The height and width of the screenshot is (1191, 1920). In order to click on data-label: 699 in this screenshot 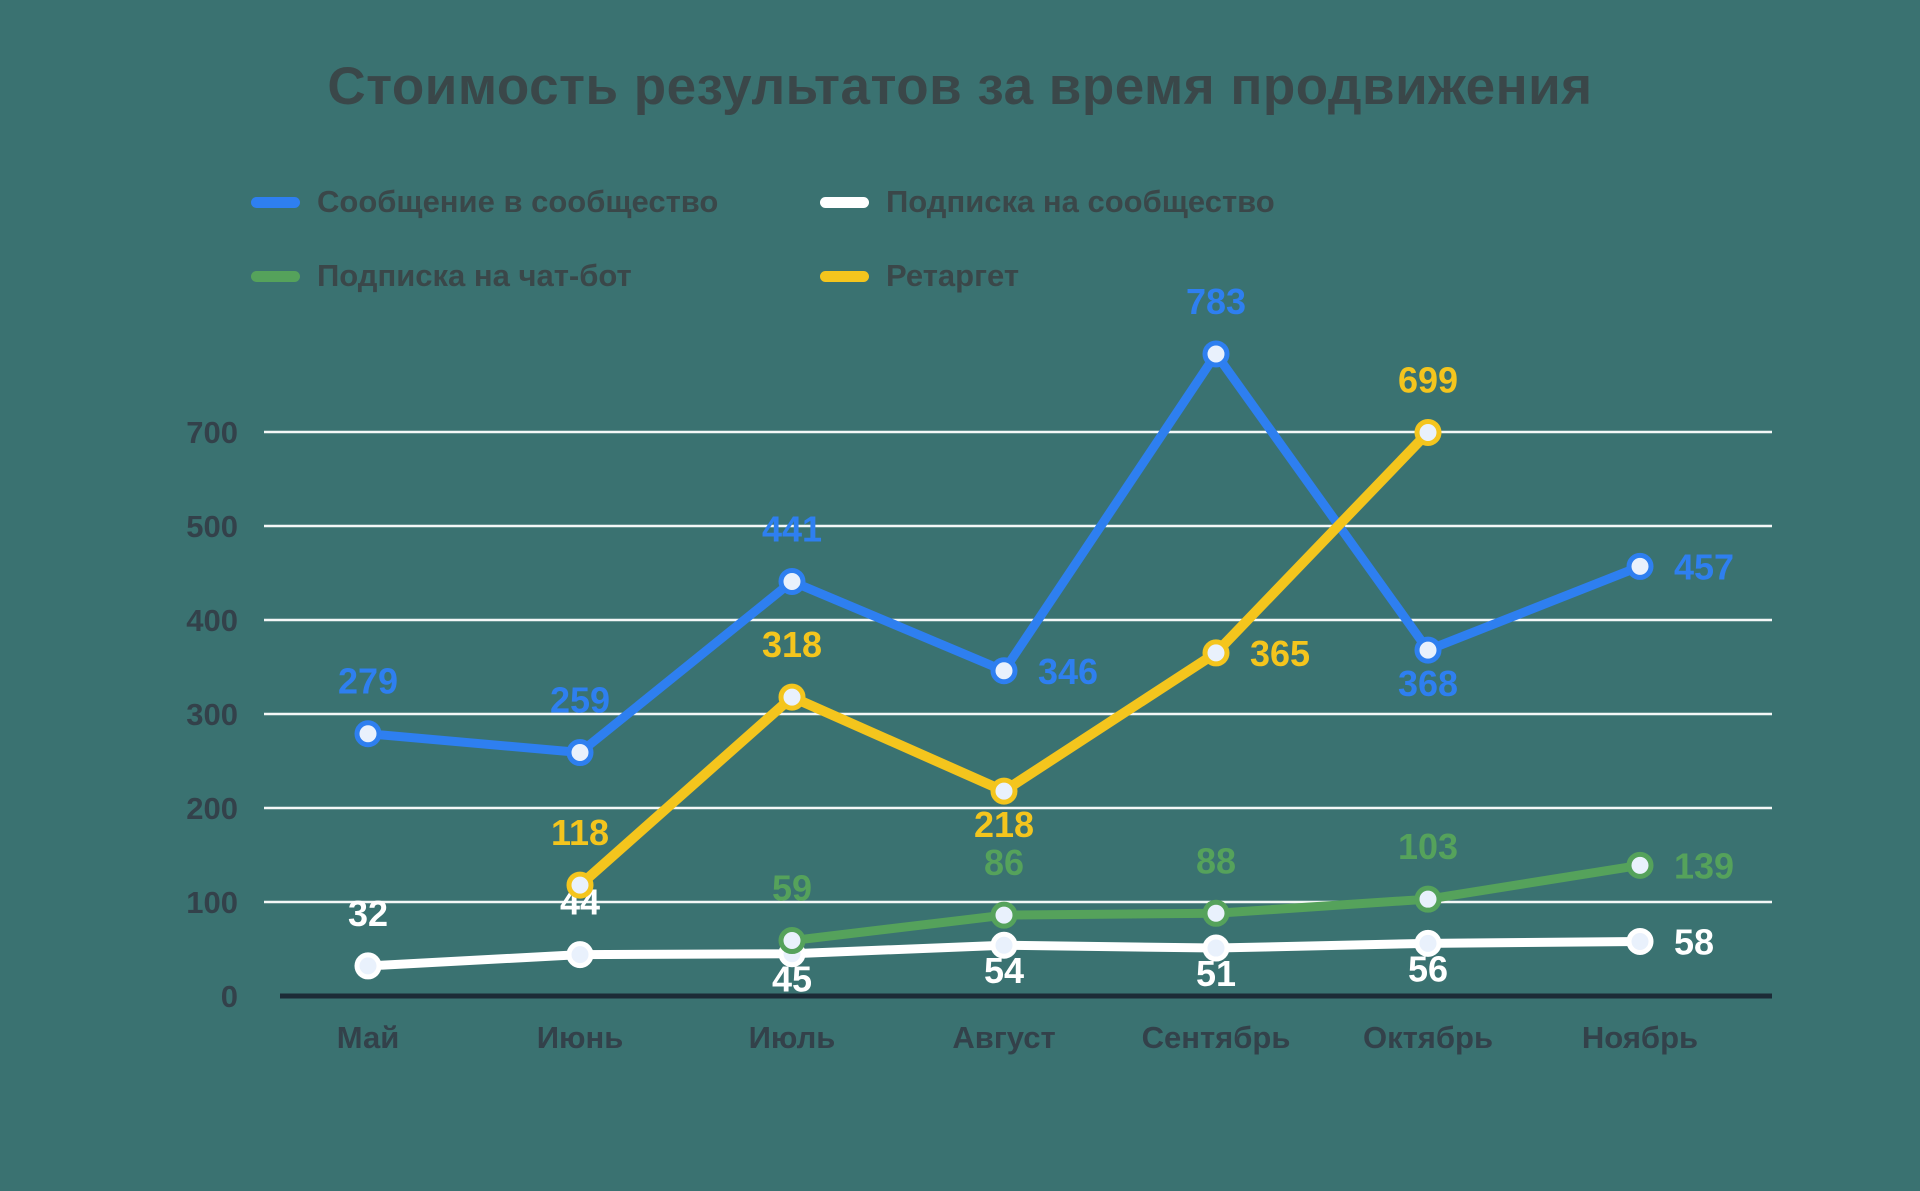, I will do `click(1428, 379)`.